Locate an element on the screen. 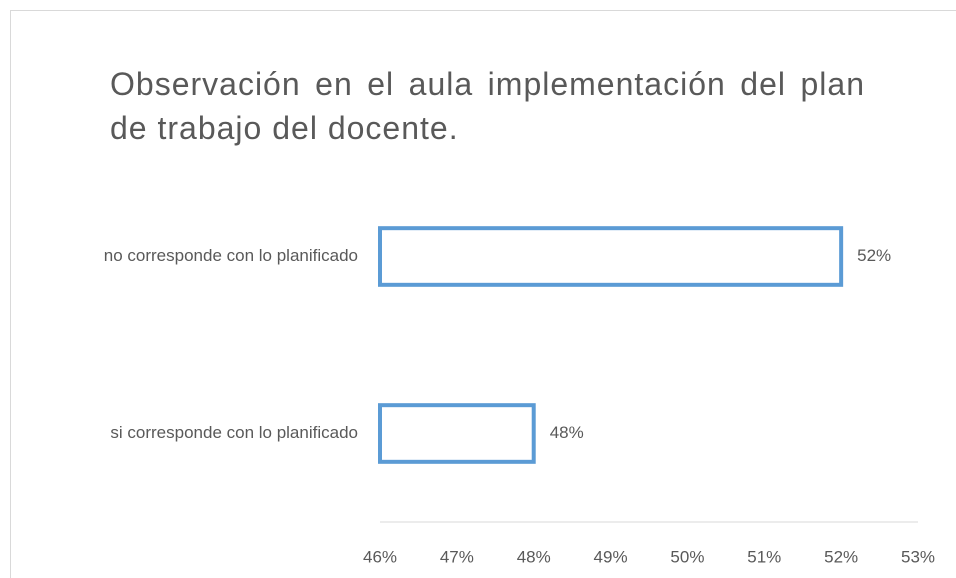 The image size is (956, 578). x-tick-label: 46% is located at coordinates (380, 556).